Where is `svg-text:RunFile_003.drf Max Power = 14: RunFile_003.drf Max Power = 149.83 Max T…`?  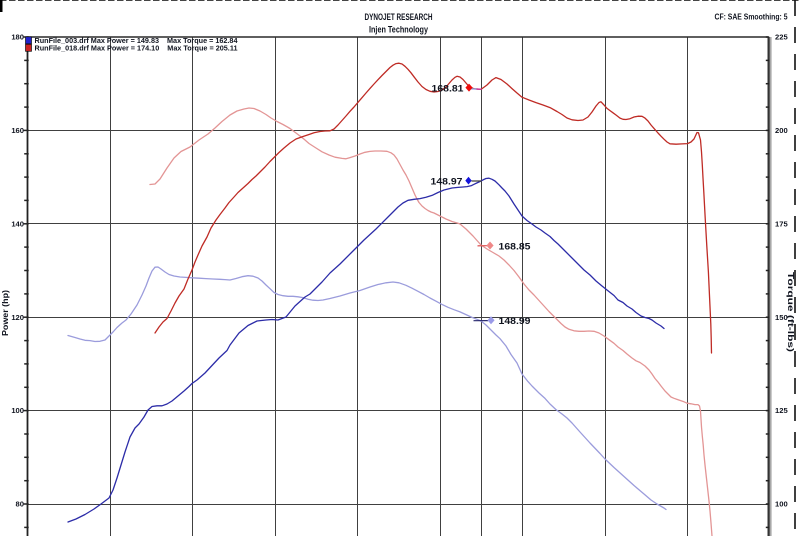
svg-text:RunFile_003.drf Max Power = 14: RunFile_003.drf Max Power = 149.83 Max T… is located at coordinates (136, 41).